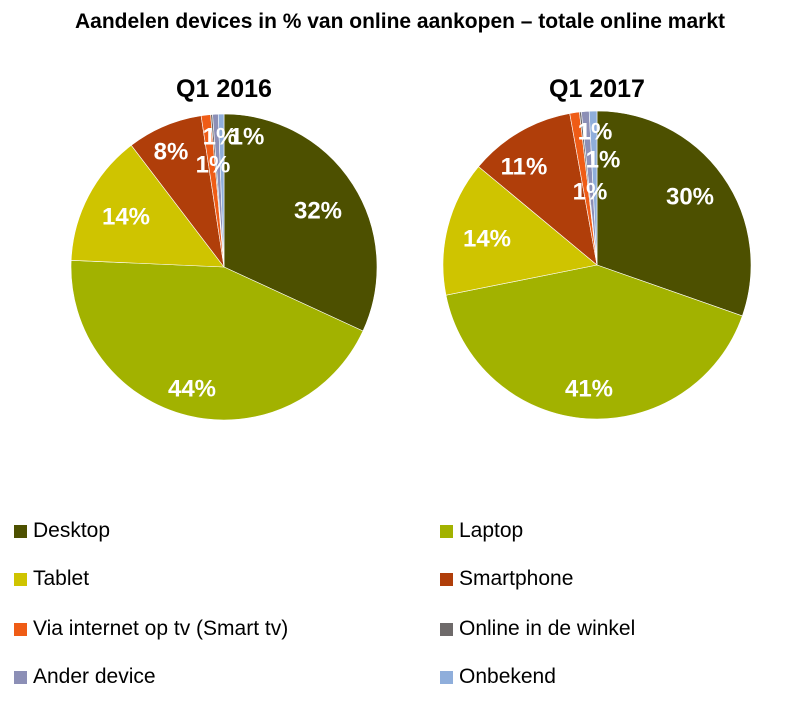 This screenshot has height=705, width=800. Describe the element at coordinates (192, 388) in the screenshot. I see `data-label: 44%` at that location.